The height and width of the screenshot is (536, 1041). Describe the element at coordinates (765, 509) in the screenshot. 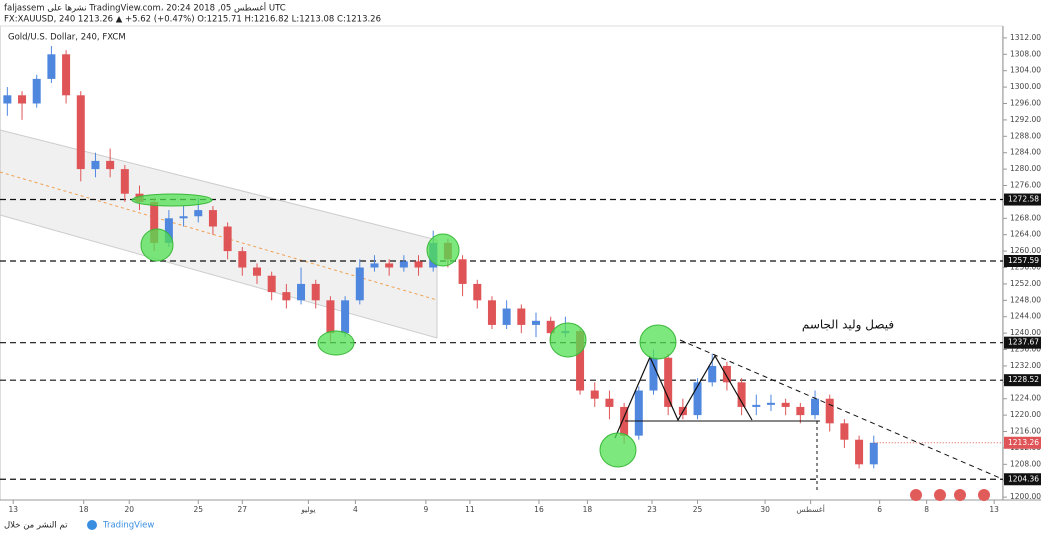

I see `x-tick-label: 30` at that location.